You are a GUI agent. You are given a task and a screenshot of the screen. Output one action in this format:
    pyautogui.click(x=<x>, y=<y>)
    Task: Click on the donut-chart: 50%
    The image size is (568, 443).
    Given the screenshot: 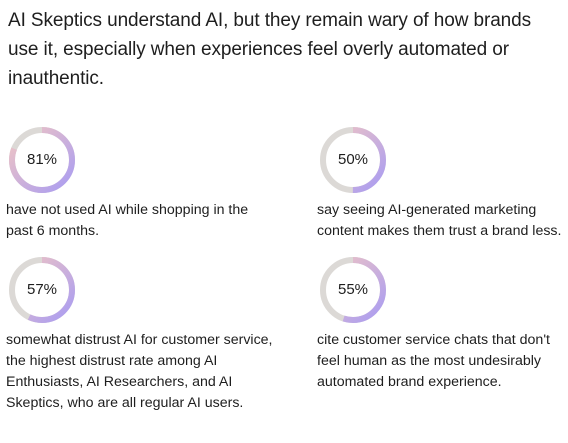 What is the action you would take?
    pyautogui.click(x=353, y=160)
    